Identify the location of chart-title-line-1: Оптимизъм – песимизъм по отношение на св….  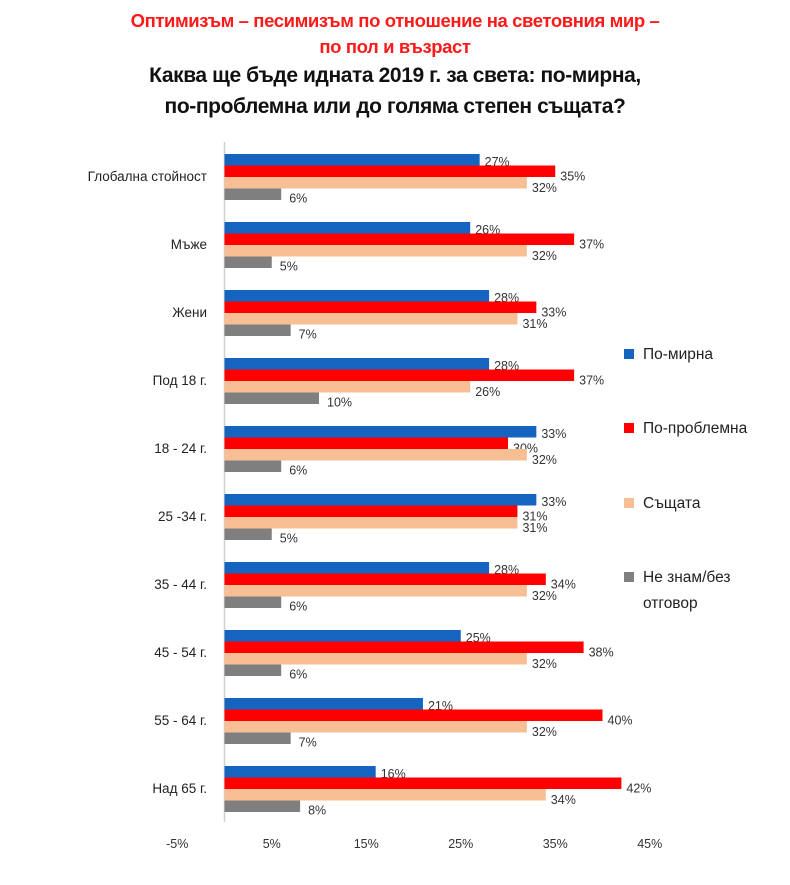
(395, 20).